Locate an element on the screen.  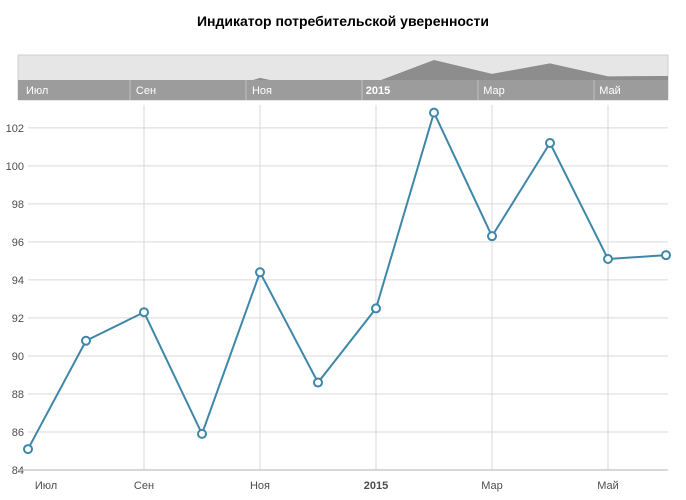
navigator-label: Мар is located at coordinates (494, 91).